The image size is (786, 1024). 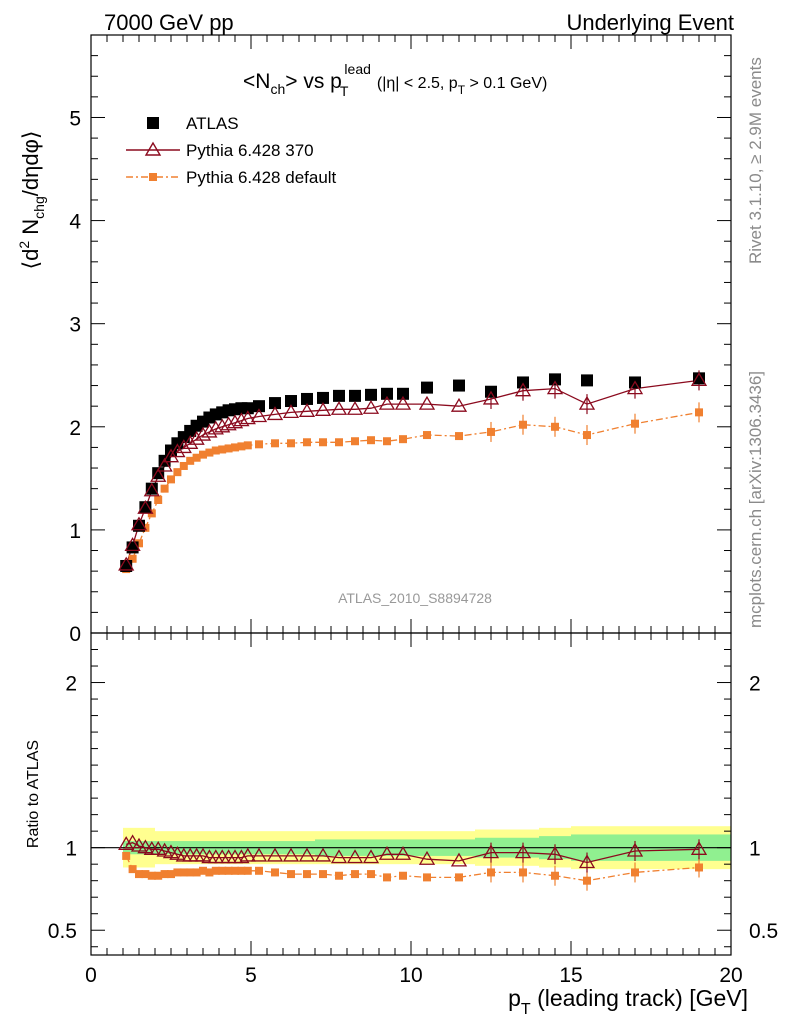 I want to click on mcplots-reference-label: mcplots.cern.ch [arXiv:1306.3436], so click(x=755, y=499).